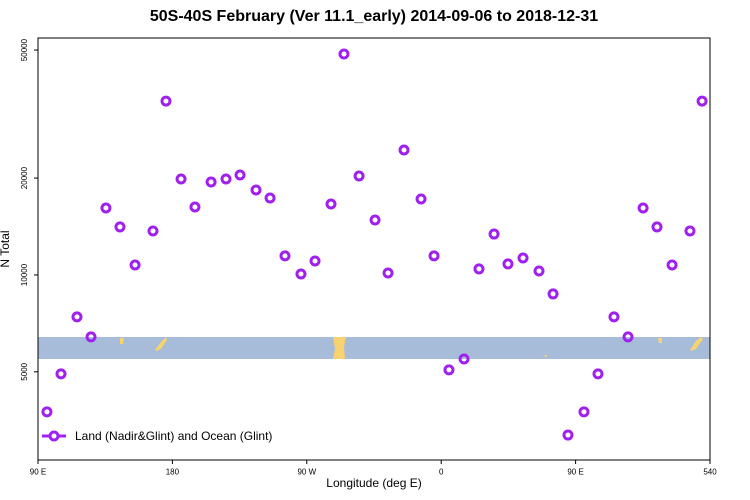 Image resolution: width=750 pixels, height=500 pixels. I want to click on y-tick-label: 5000, so click(24, 371).